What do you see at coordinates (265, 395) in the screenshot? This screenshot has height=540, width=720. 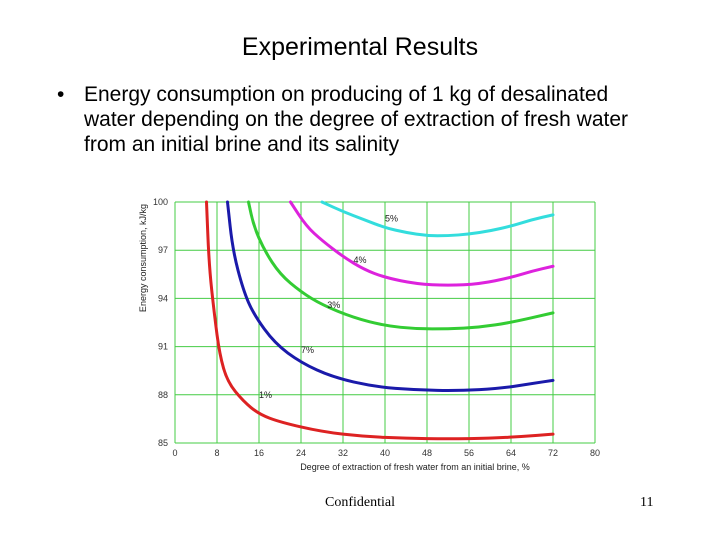 I see `series-label-1pct: 1%` at bounding box center [265, 395].